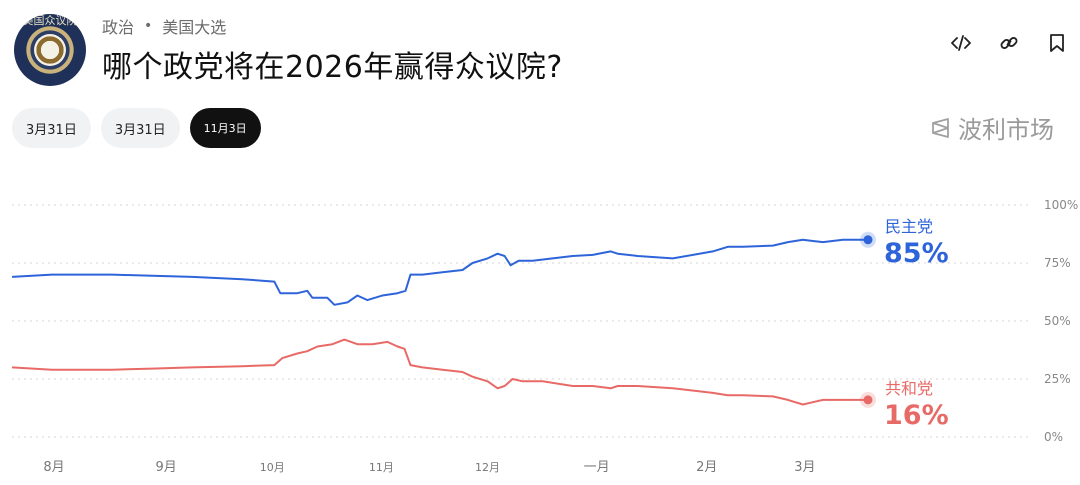 The height and width of the screenshot is (485, 1080). Describe the element at coordinates (272, 467) in the screenshot. I see `x-tick-label: 10月` at that location.